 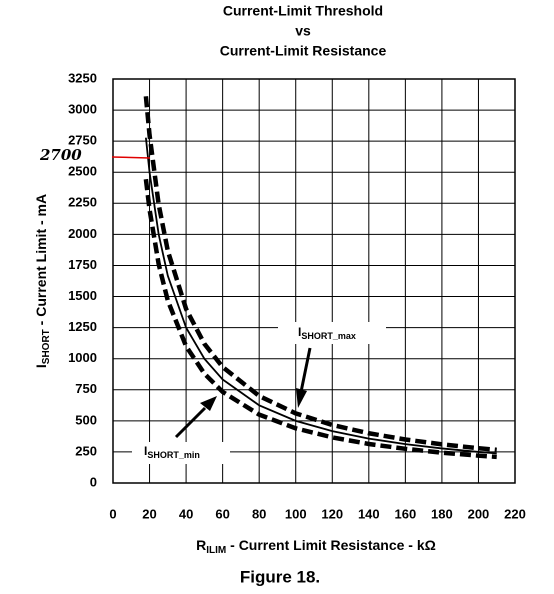 What do you see at coordinates (331, 545) in the screenshot?
I see `x-label-rest: - Current Limit Resistance - kΩ` at bounding box center [331, 545].